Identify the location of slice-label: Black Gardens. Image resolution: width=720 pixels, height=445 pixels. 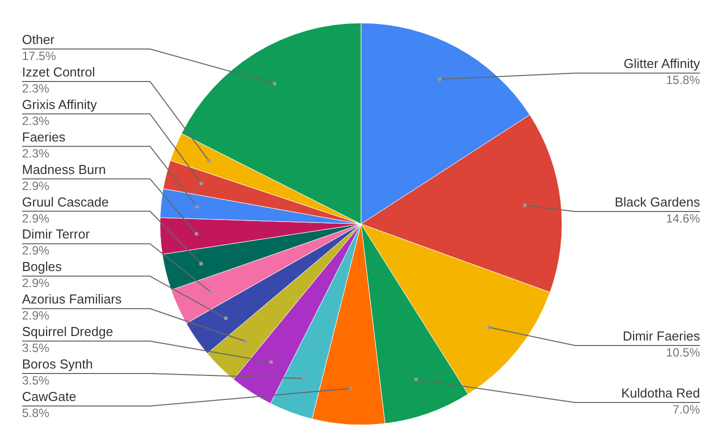
(657, 202).